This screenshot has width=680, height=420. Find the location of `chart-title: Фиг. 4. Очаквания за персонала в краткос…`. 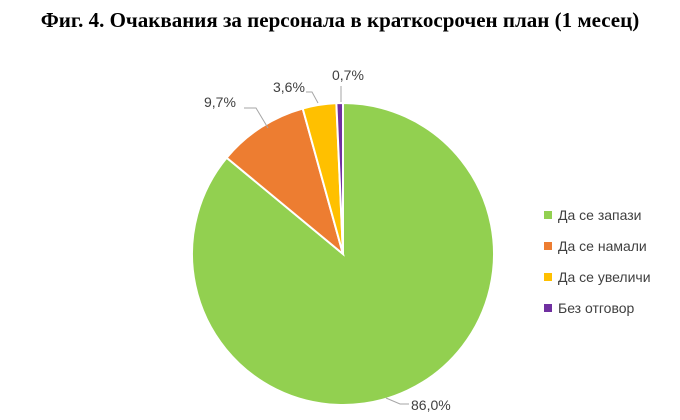

chart-title: Фиг. 4. Очаквания за персонала в краткос… is located at coordinates (340, 20).